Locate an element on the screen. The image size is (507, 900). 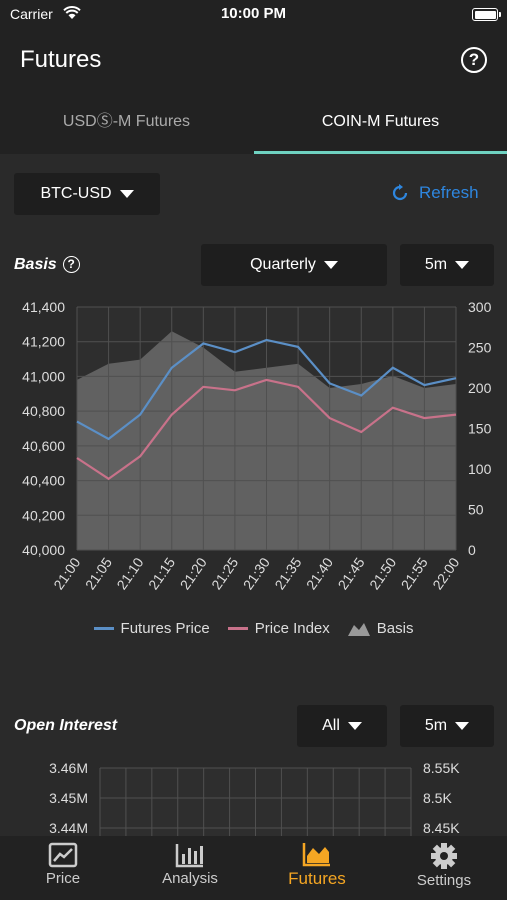
tab-coin-m-futures: COIN-M Futures is located at coordinates (380, 127).